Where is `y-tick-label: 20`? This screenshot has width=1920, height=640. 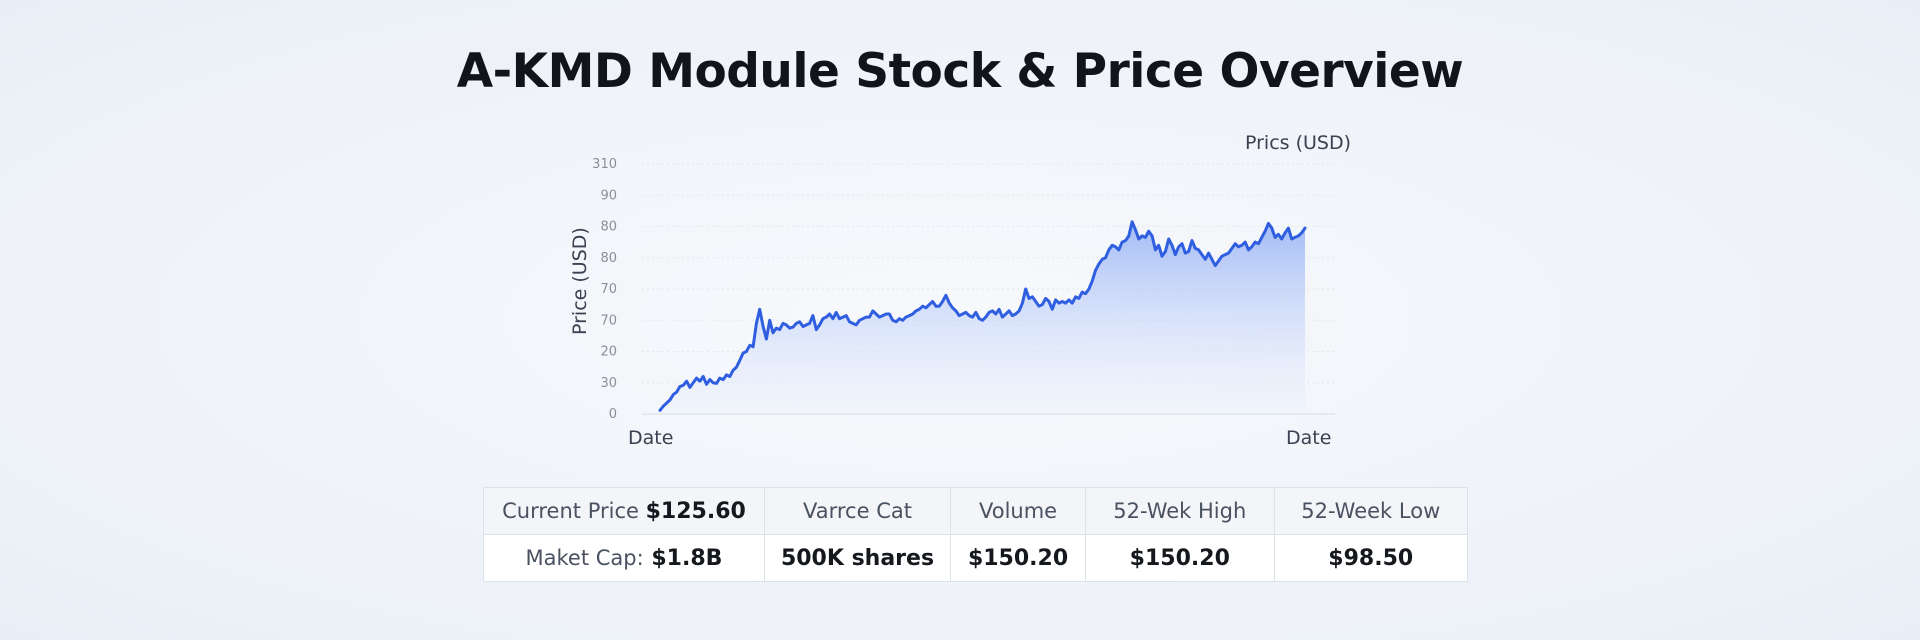
y-tick-label: 20 is located at coordinates (608, 352).